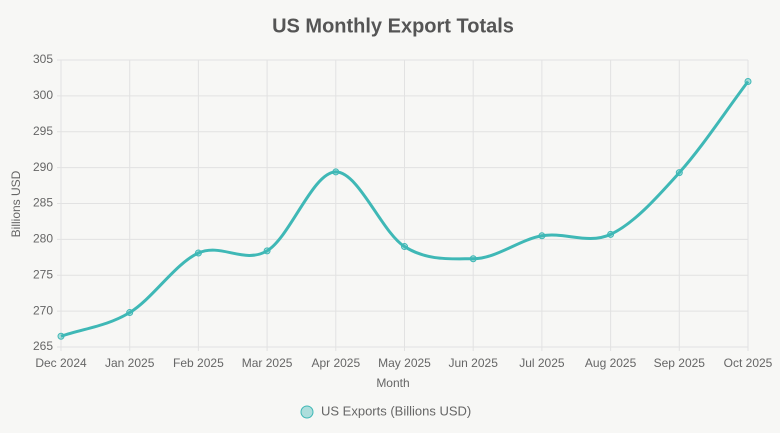 This screenshot has height=433, width=780. Describe the element at coordinates (43, 310) in the screenshot. I see `y-tick-label: 270` at that location.